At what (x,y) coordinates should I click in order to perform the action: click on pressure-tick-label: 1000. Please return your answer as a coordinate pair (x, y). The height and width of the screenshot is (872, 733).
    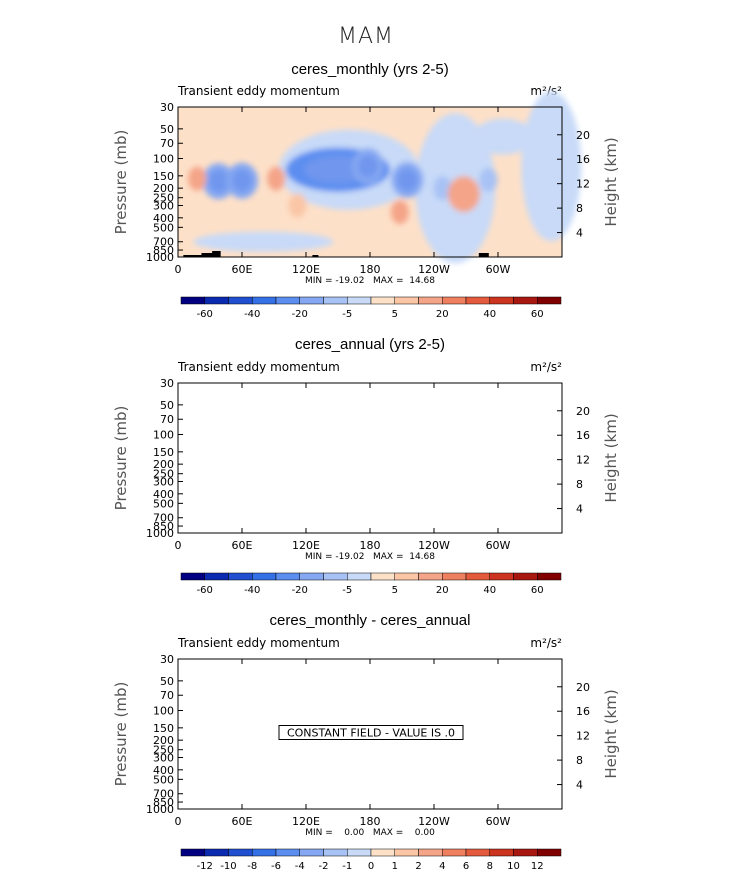
    Looking at the image, I should click on (160, 533).